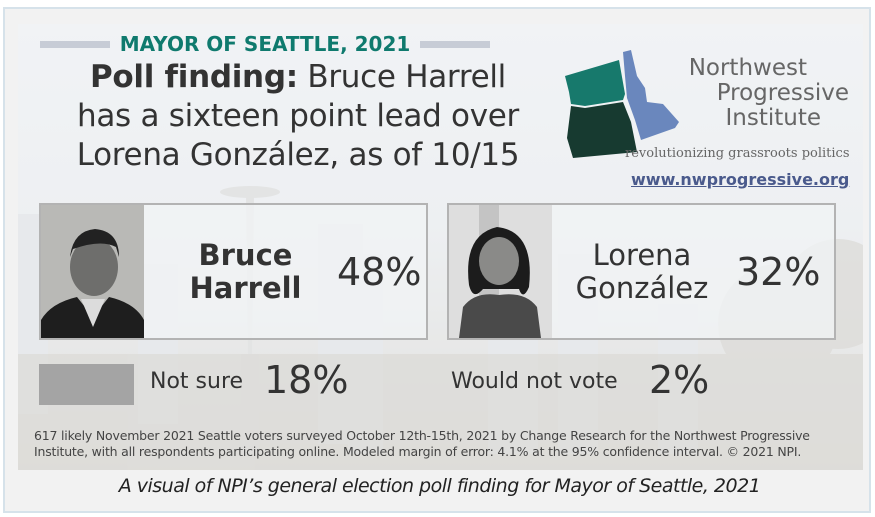 The width and height of the screenshot is (875, 517). Describe the element at coordinates (737, 153) in the screenshot. I see `logo-tagline: revolutionizing grassroots politics` at that location.